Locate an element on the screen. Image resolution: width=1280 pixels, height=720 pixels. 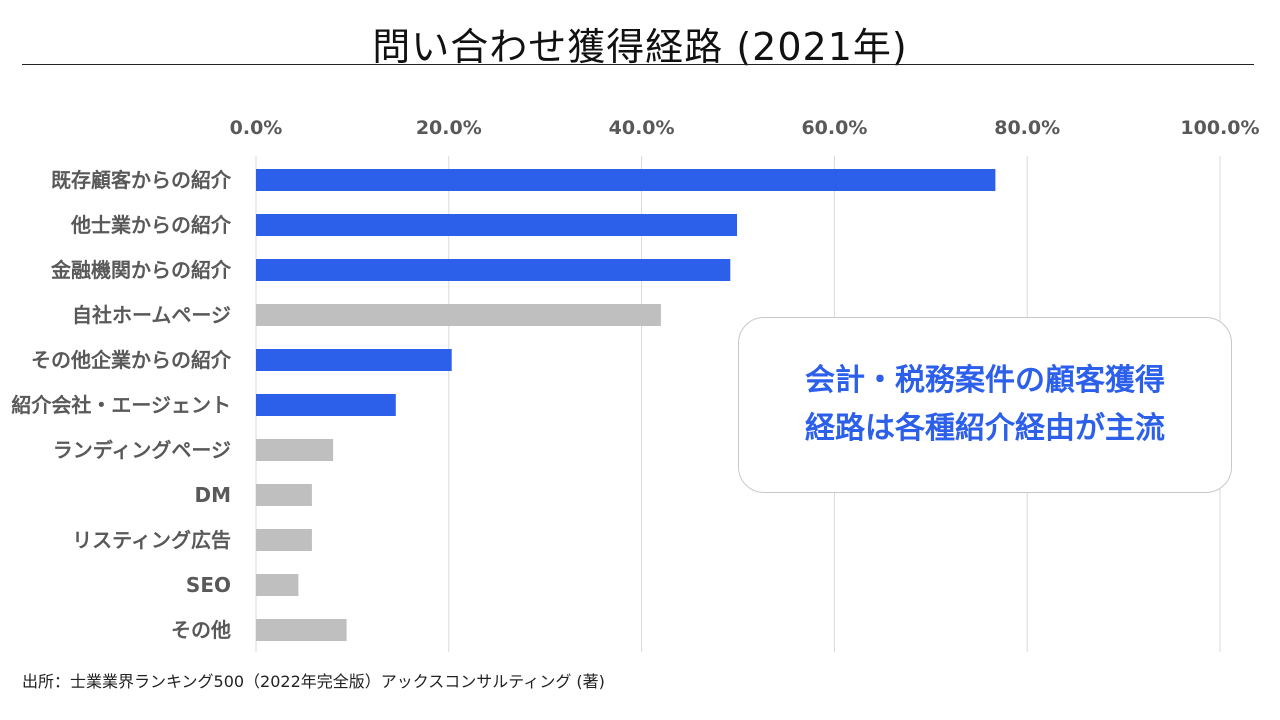
category-label: その他企業からの紹介 is located at coordinates (131, 360).